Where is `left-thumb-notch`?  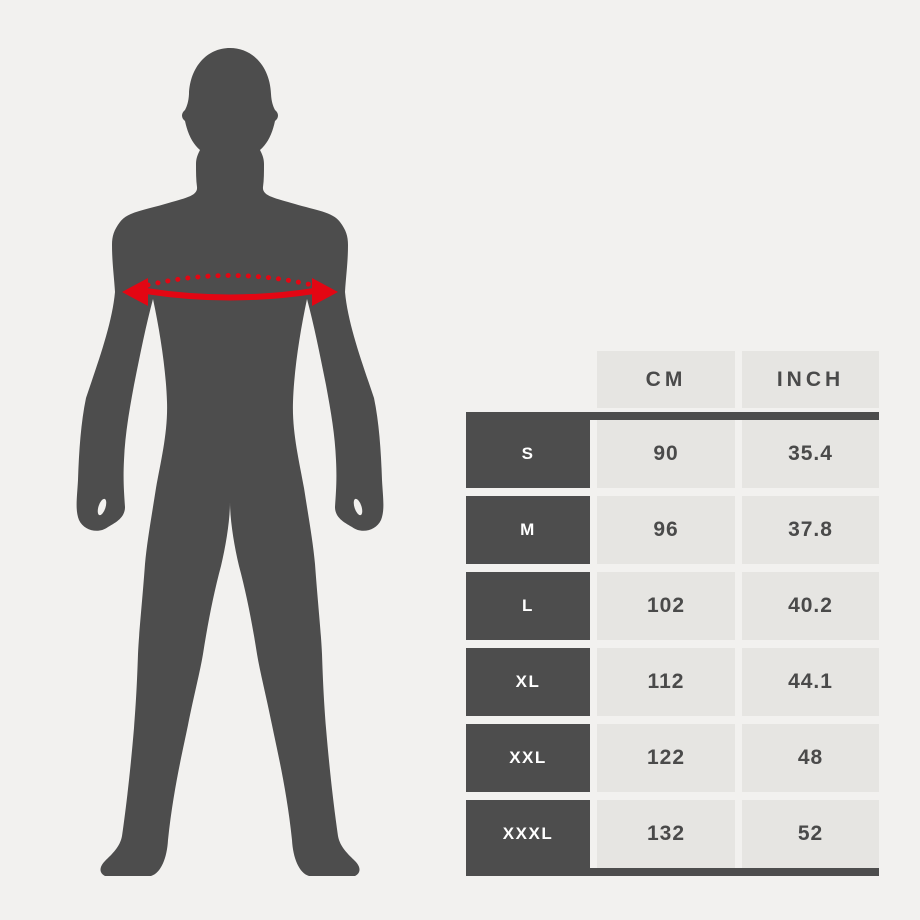 left-thumb-notch is located at coordinates (102, 507).